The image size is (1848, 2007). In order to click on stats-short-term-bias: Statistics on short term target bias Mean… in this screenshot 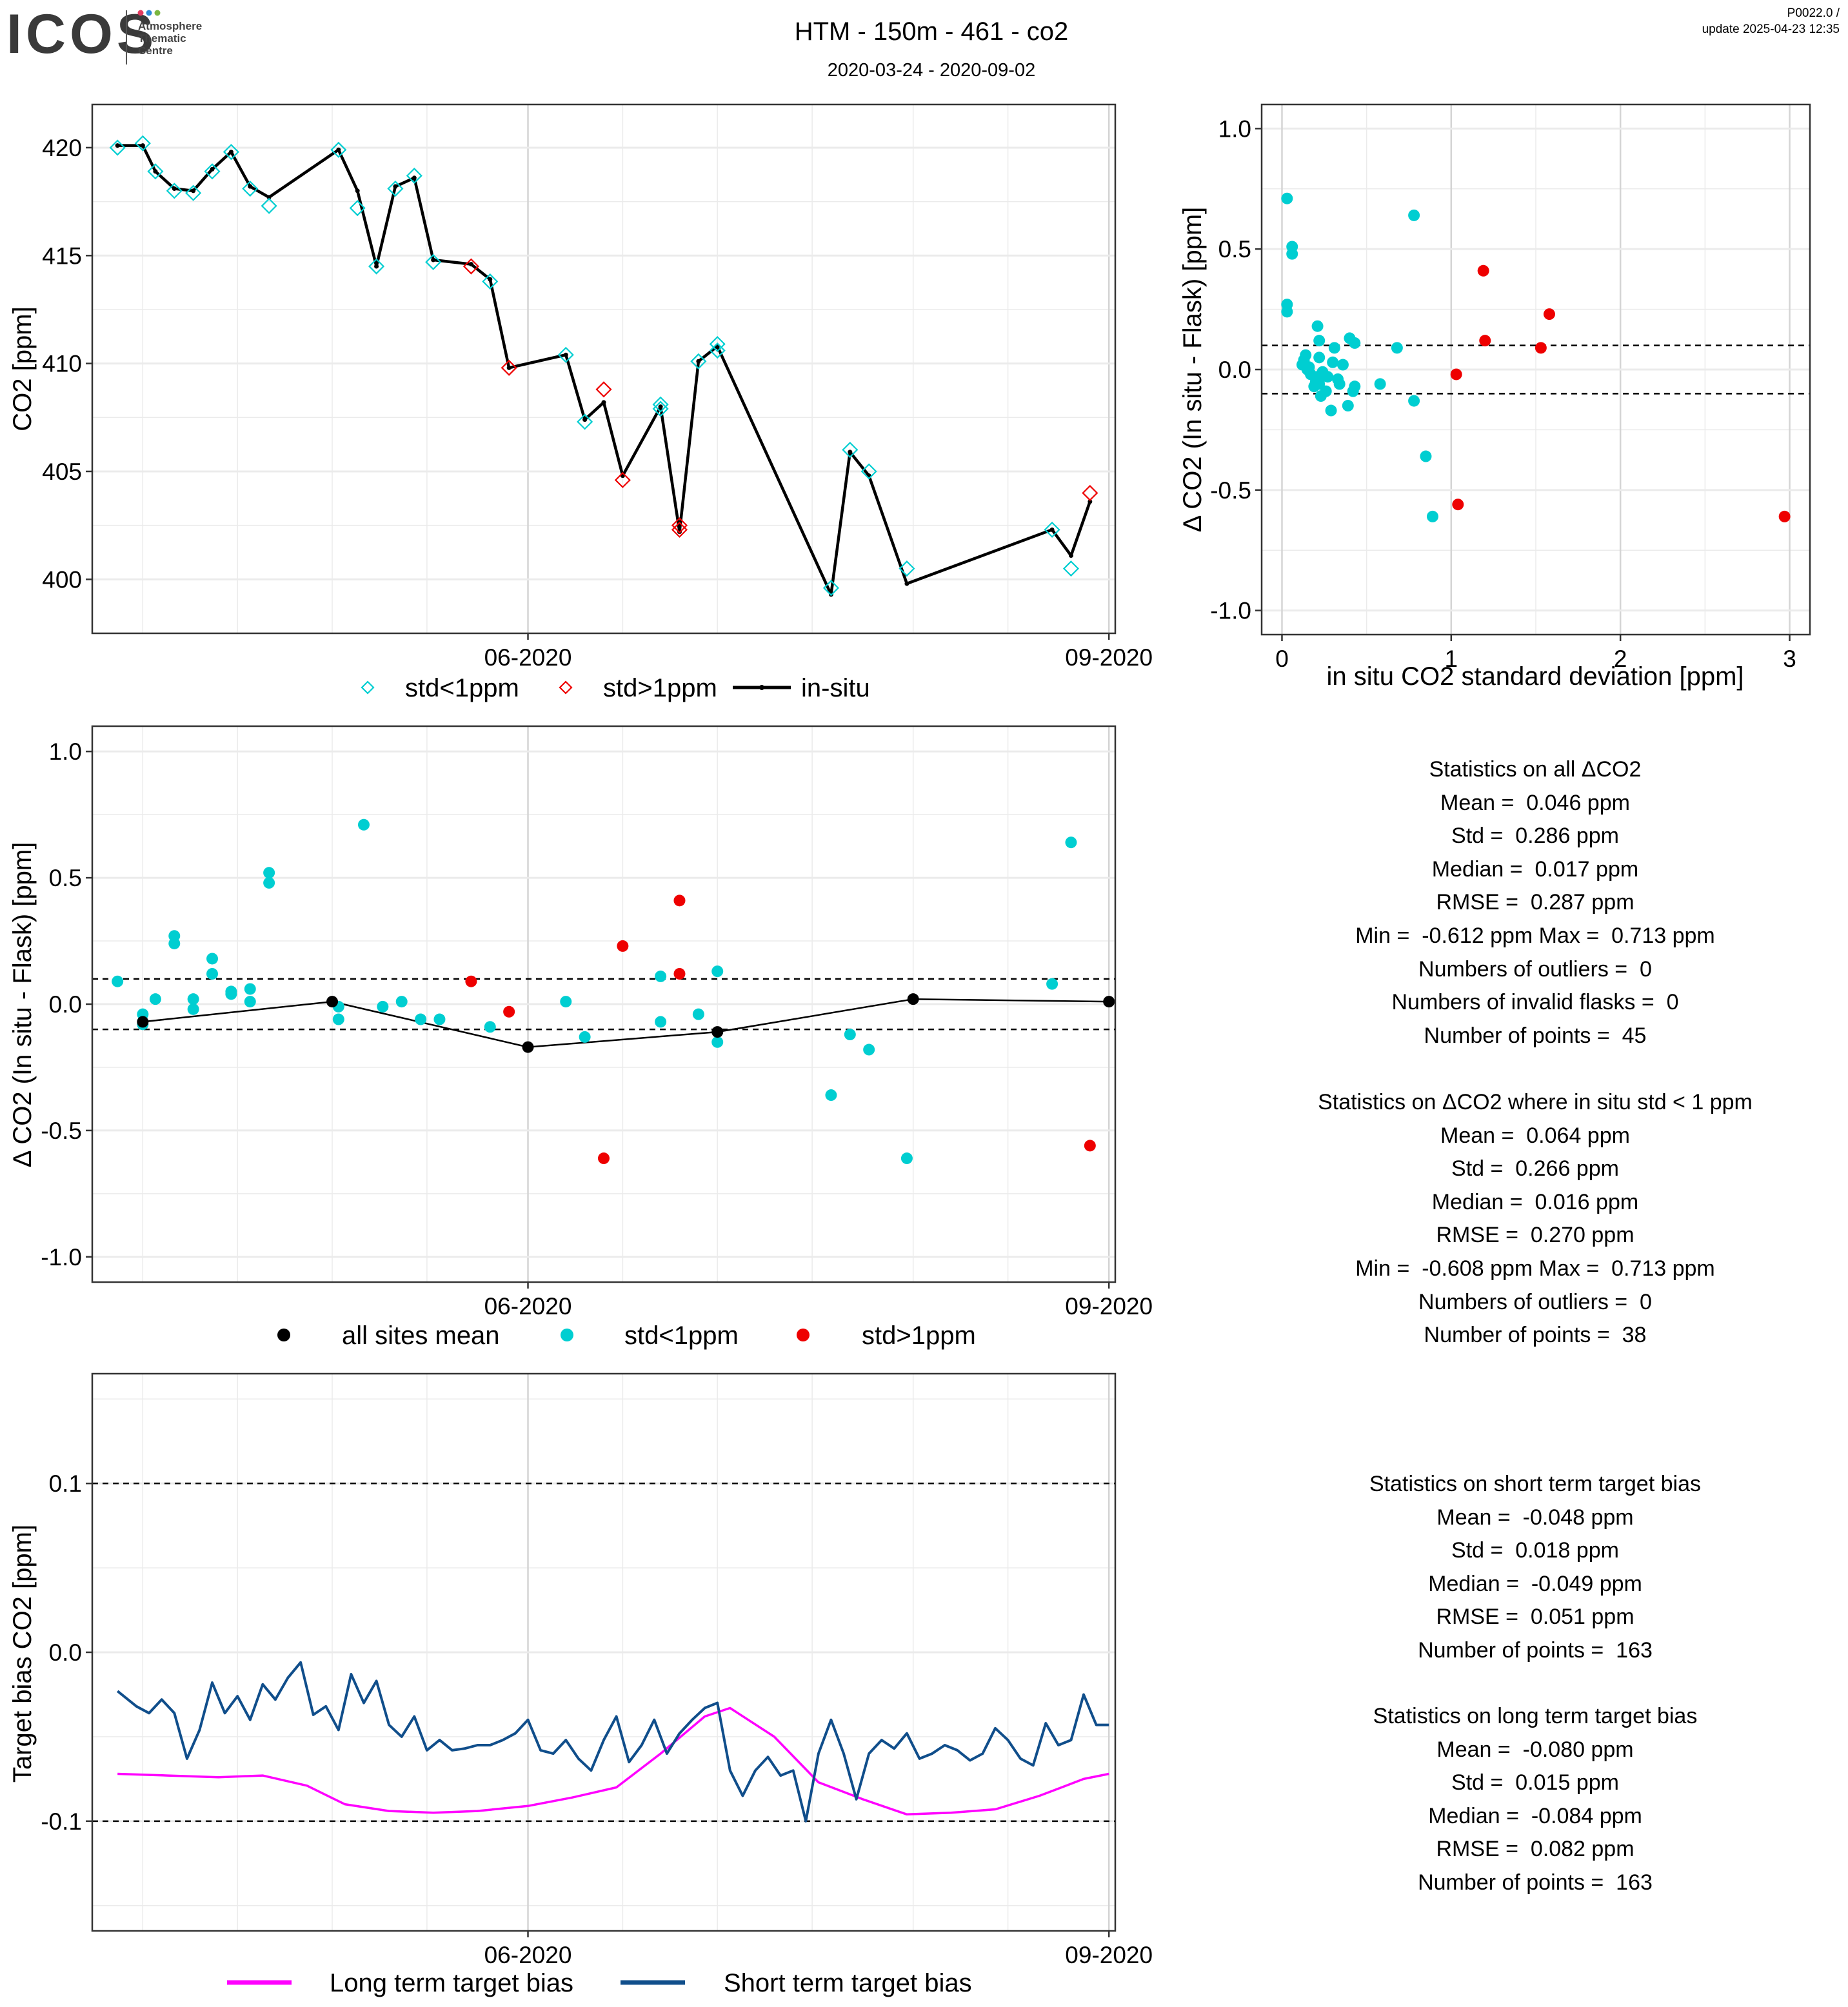, I will do `click(1524, 1568)`.